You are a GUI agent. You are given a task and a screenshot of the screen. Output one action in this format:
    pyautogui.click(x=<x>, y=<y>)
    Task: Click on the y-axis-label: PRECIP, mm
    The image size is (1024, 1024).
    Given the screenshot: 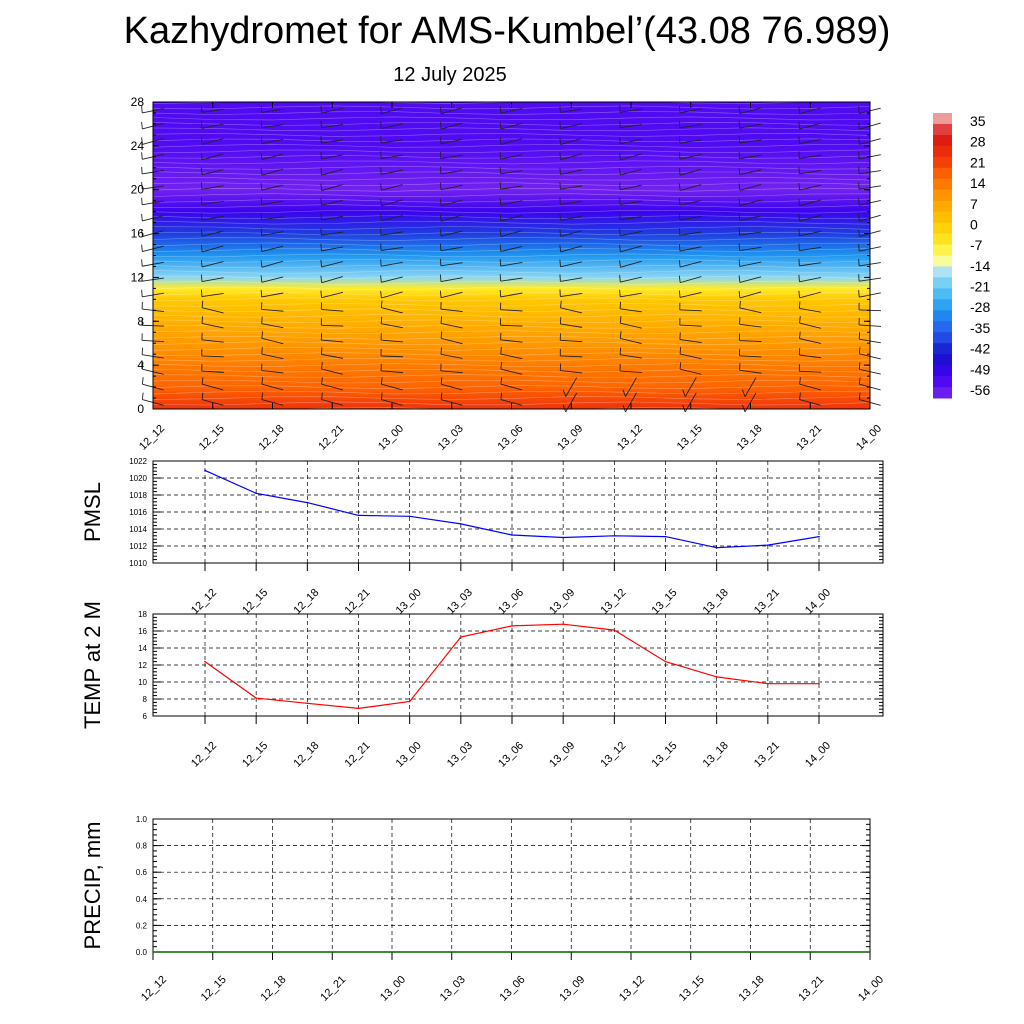 What is the action you would take?
    pyautogui.click(x=92, y=886)
    